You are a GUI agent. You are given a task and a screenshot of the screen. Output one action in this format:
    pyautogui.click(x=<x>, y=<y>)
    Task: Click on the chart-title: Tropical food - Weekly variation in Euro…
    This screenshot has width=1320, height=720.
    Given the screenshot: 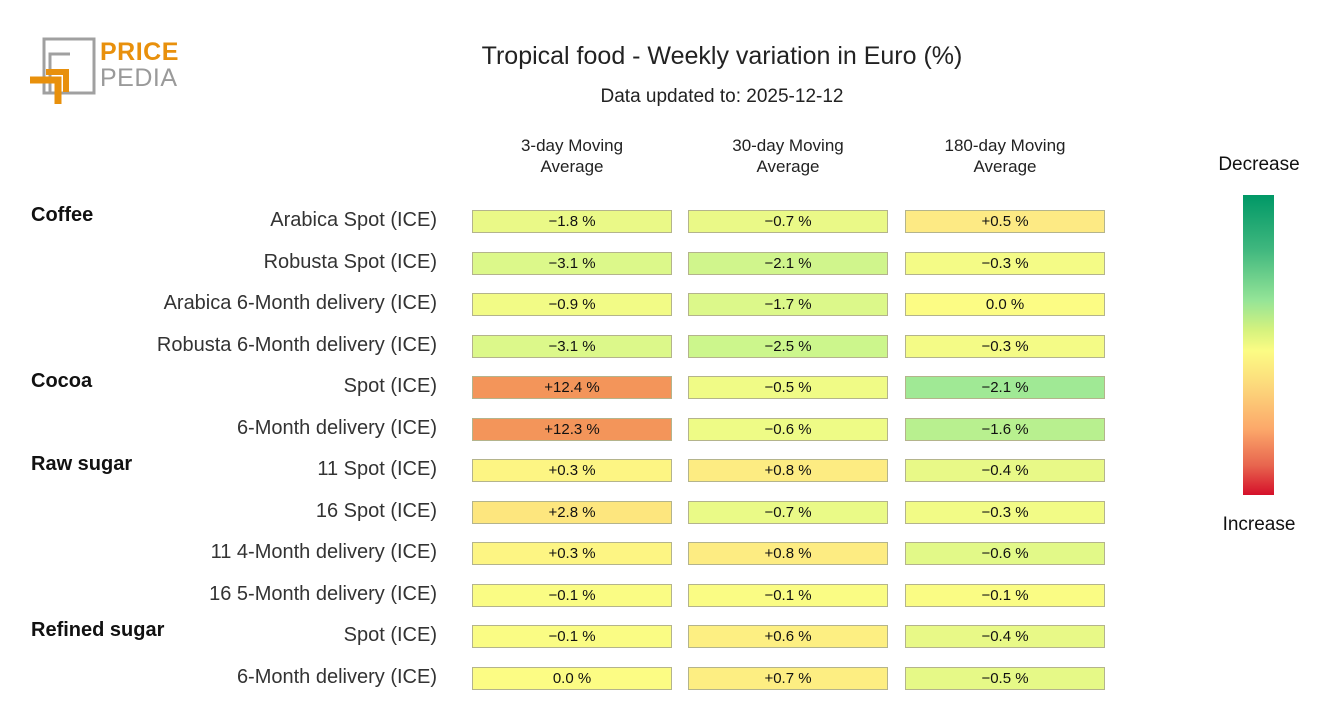 What is the action you would take?
    pyautogui.click(x=722, y=56)
    